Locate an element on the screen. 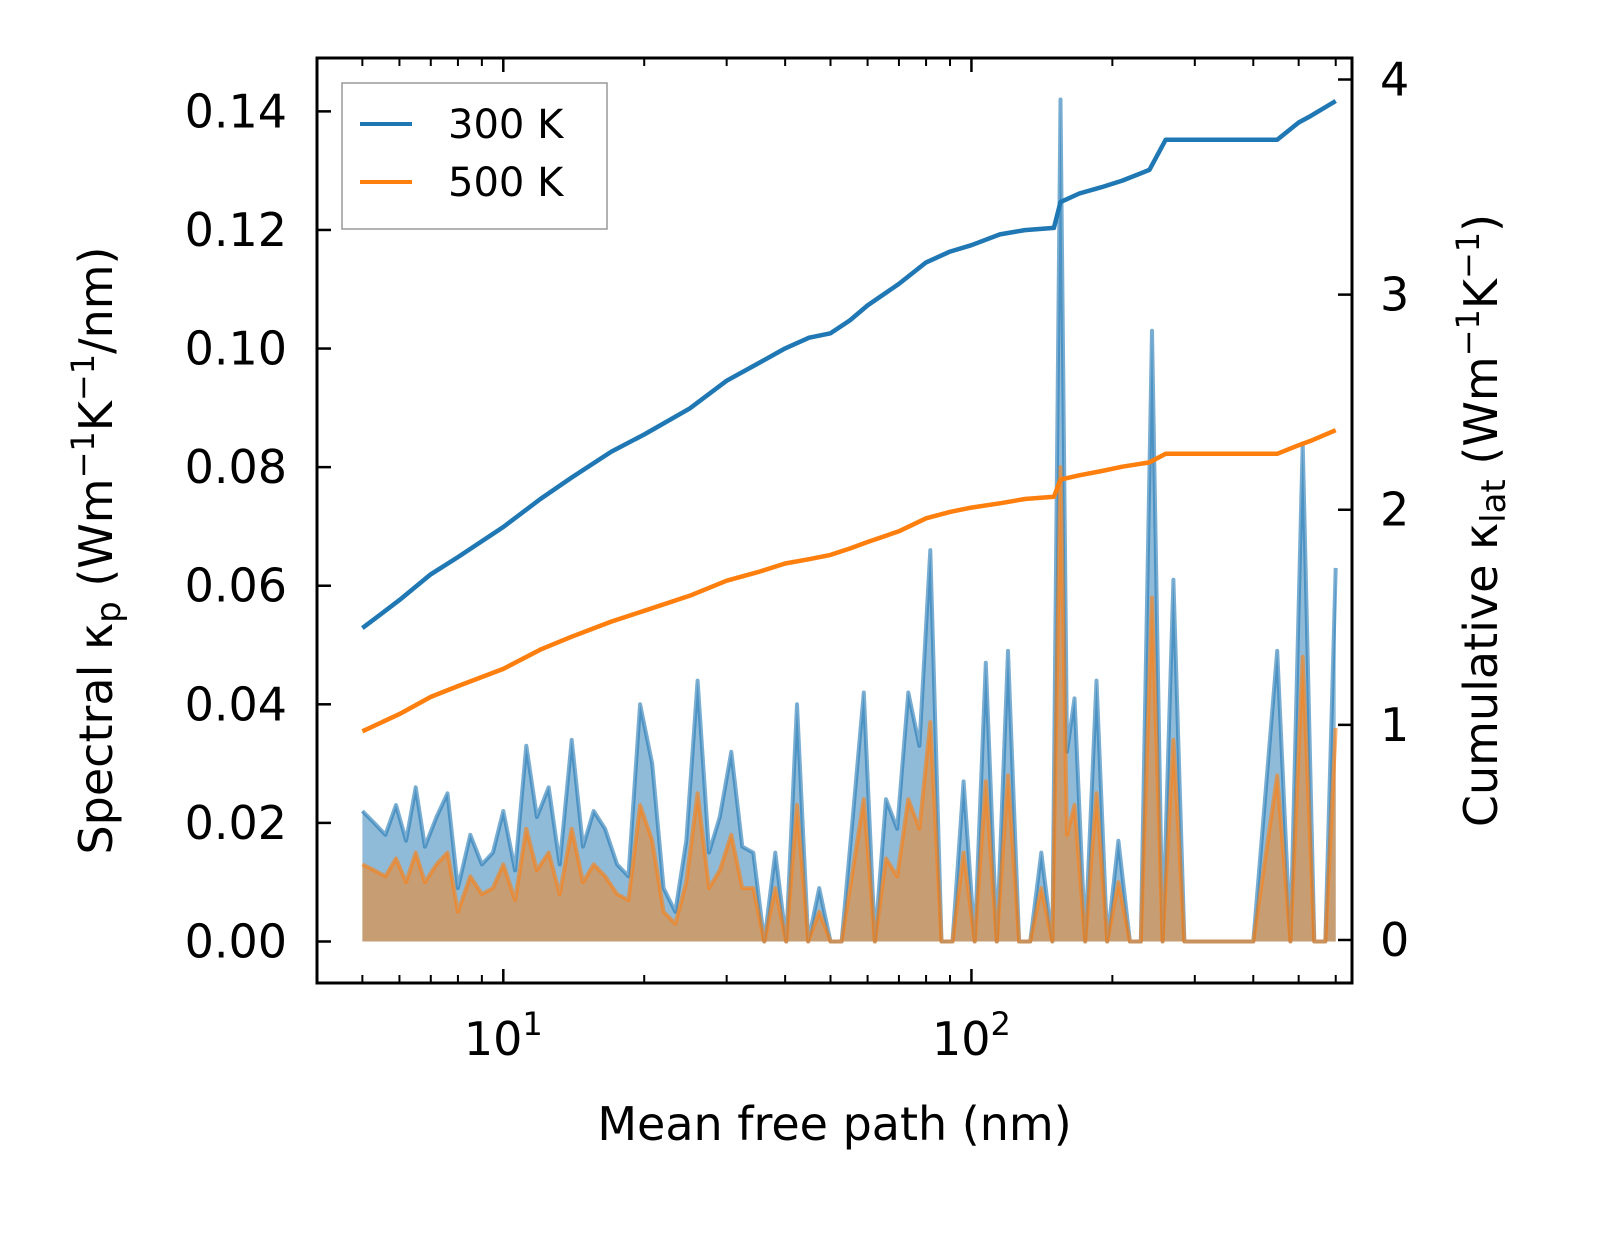 Image resolution: width=1623 pixels, height=1255 pixels. legend: 300 K 500 K is located at coordinates (474, 156).